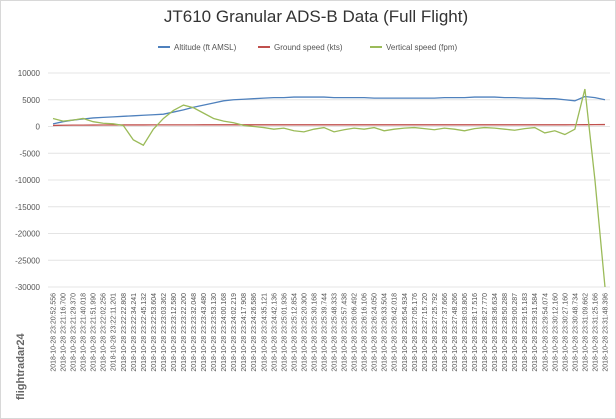 The height and width of the screenshot is (419, 616). I want to click on x-tick-label: 2018-10-28 23:28:17.516, so click(475, 332).